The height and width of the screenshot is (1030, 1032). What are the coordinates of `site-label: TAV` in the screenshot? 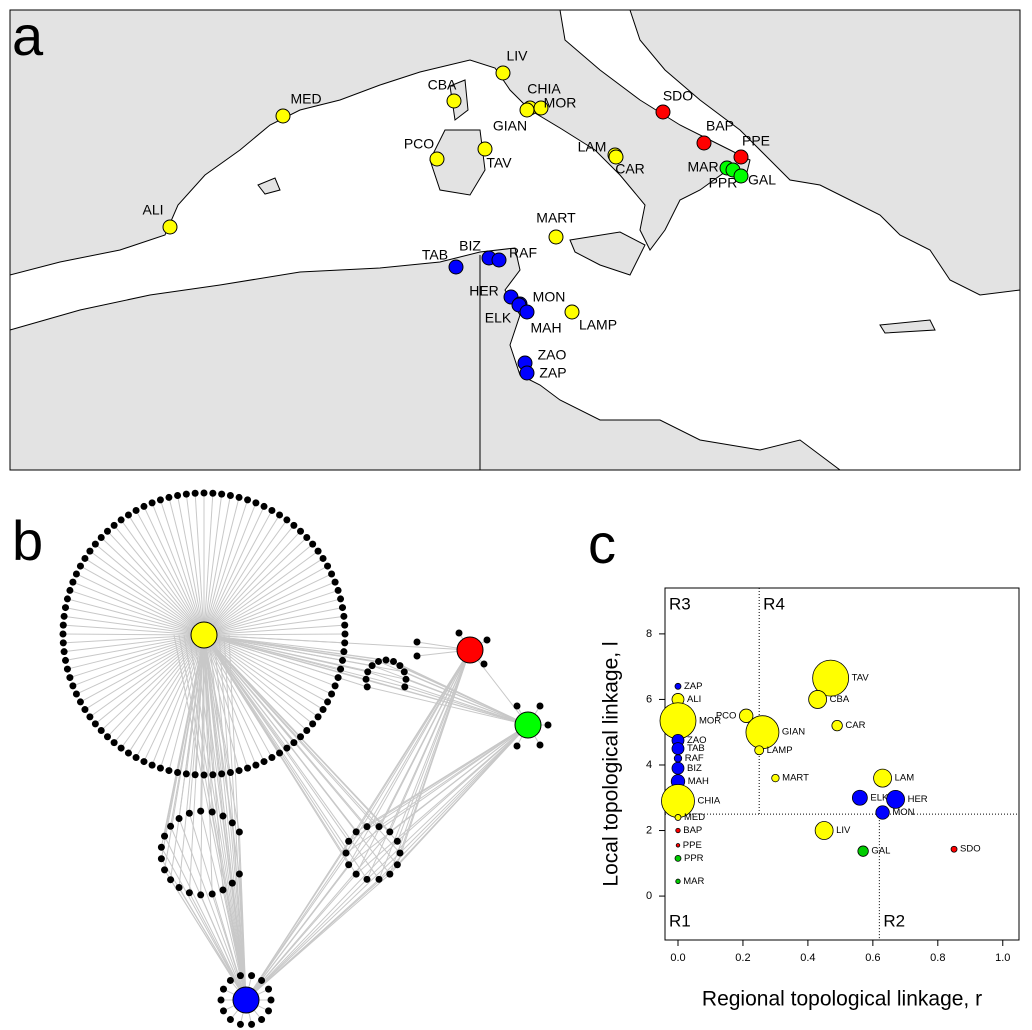 It's located at (499, 163).